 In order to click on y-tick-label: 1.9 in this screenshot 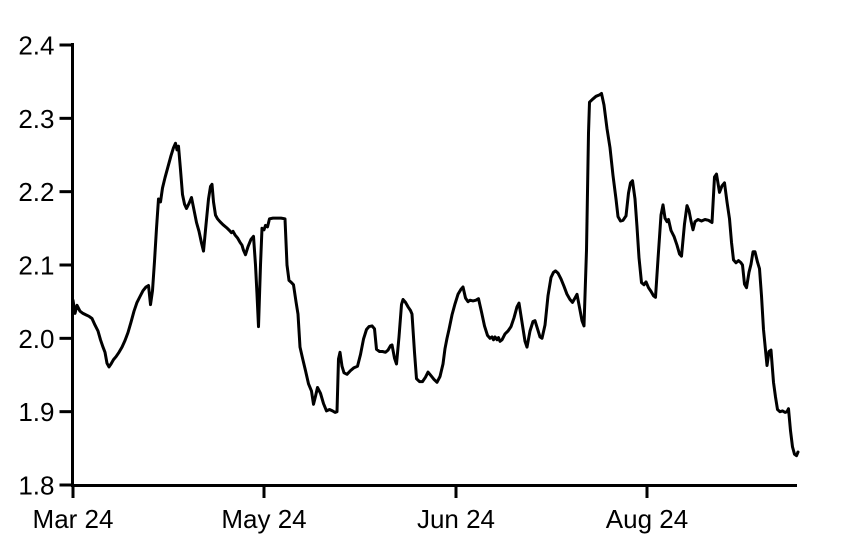, I will do `click(36, 412)`.